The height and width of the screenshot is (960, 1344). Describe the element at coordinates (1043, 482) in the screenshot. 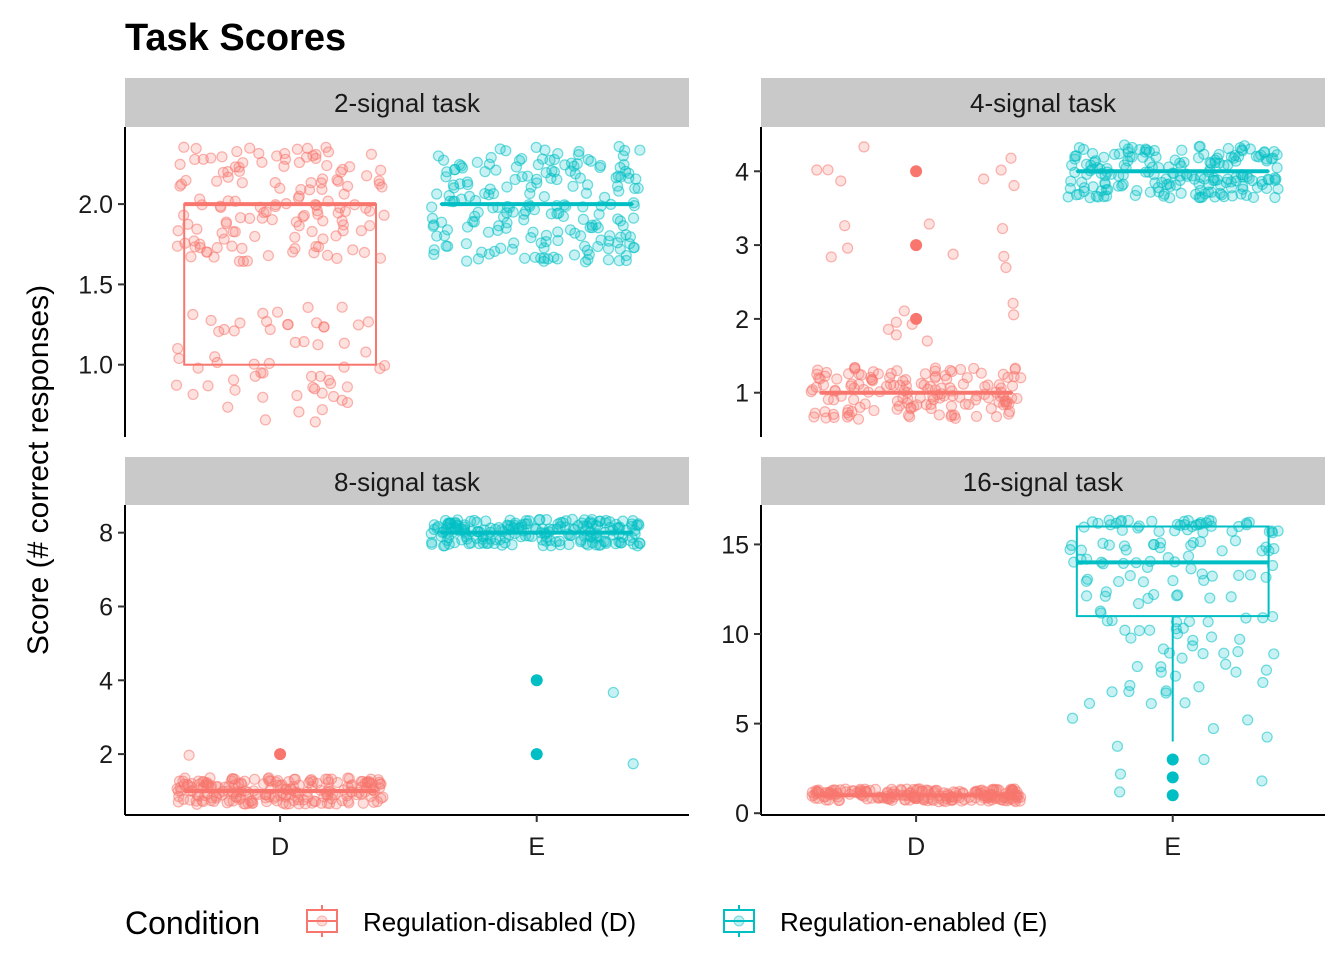

I see `facet-strip-label: 16-signal task` at that location.